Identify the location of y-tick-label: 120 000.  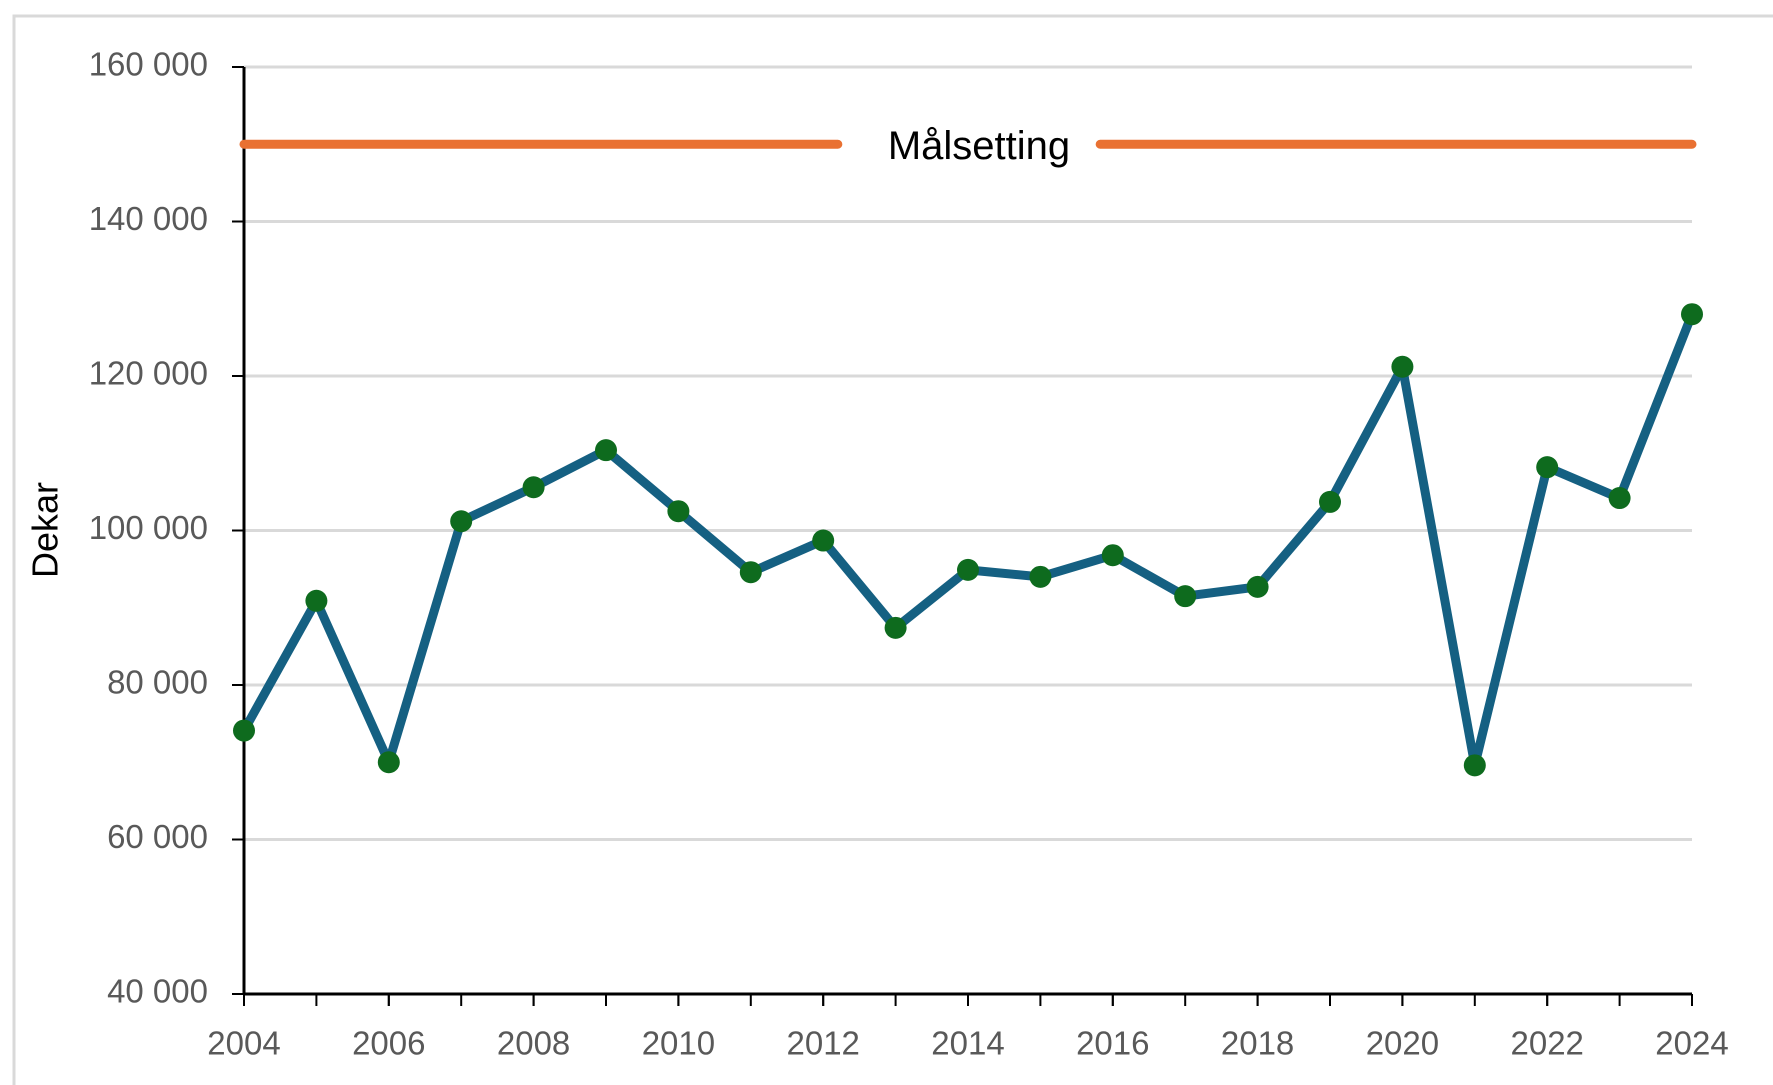
(148, 373).